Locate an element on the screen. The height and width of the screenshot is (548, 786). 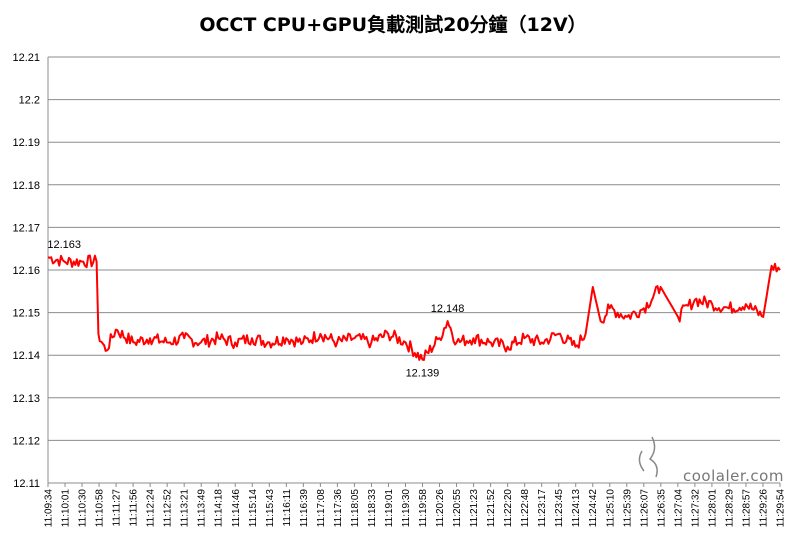
x-tick-label: 11:29:54 is located at coordinates (781, 508).